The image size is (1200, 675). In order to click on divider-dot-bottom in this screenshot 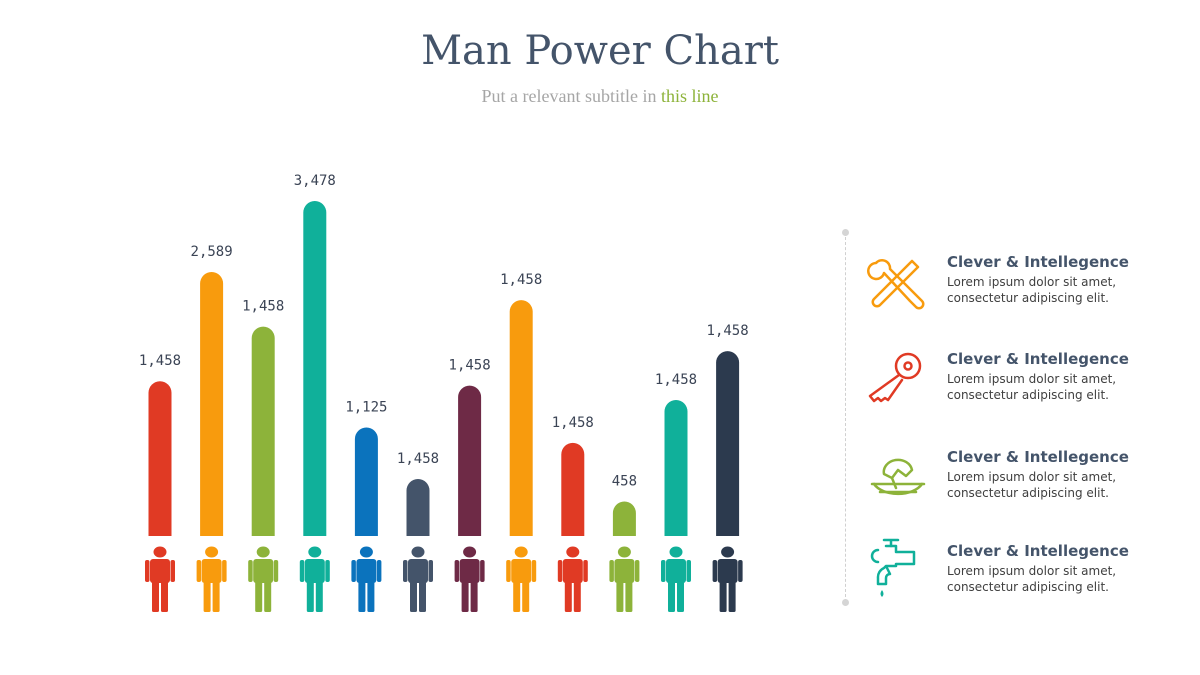, I will do `click(845, 602)`.